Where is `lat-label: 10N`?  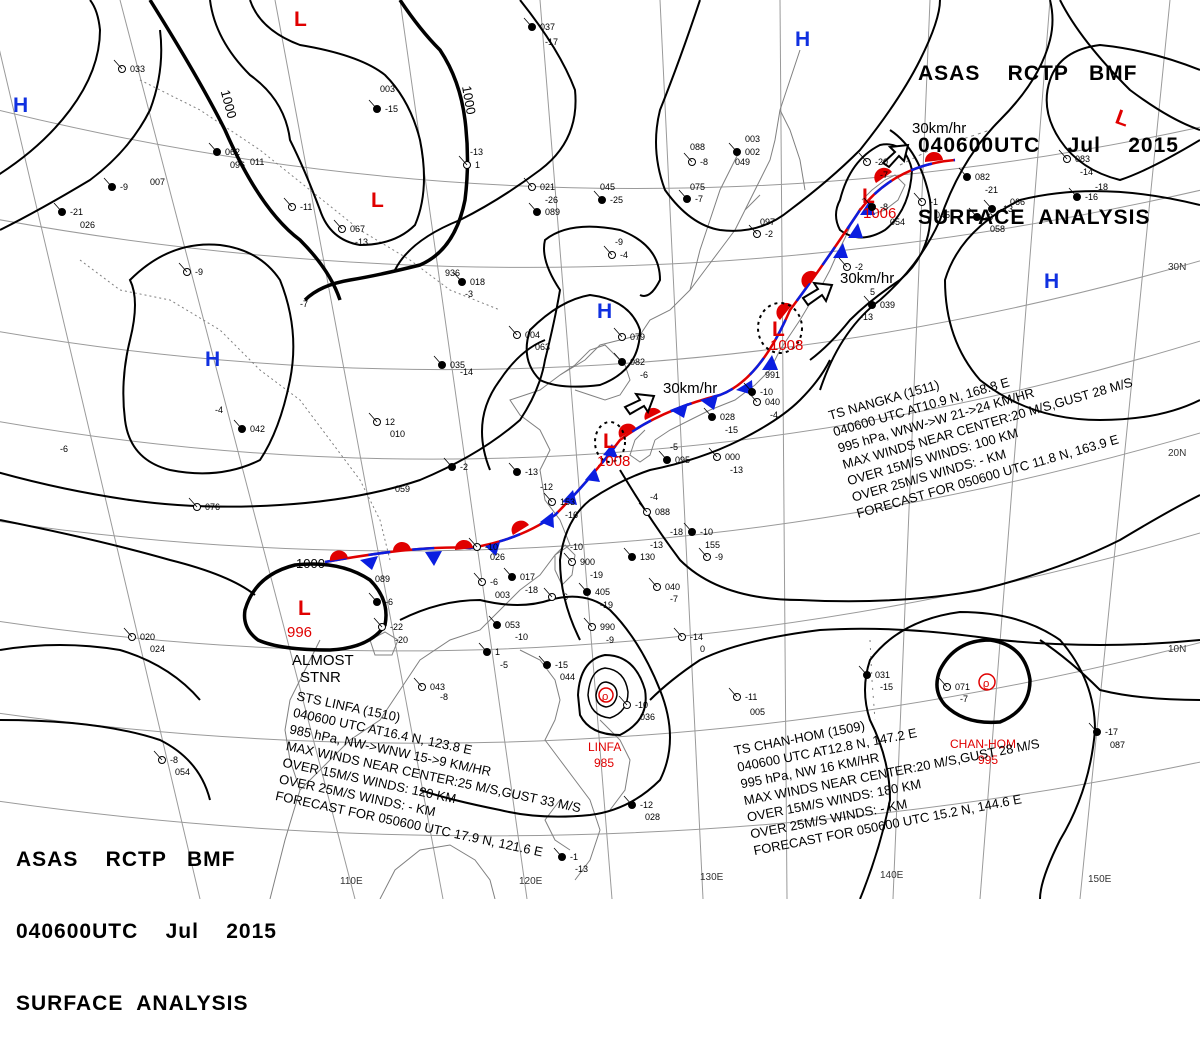
lat-label: 10N is located at coordinates (1177, 649).